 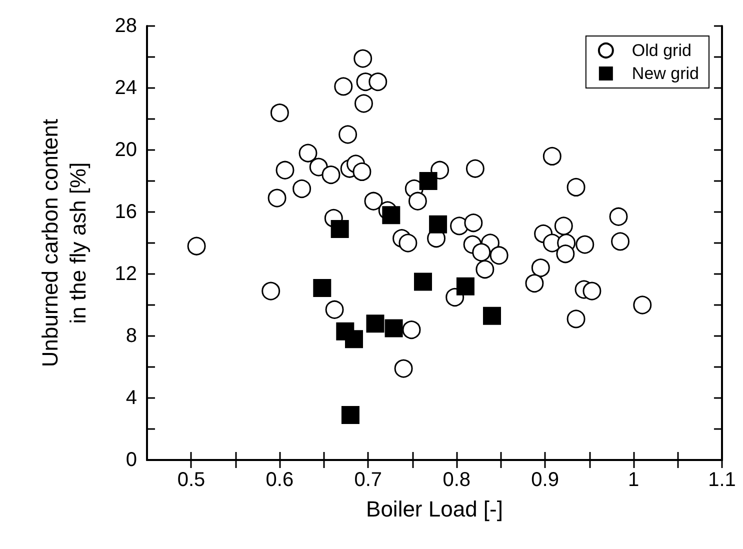 I want to click on legend-label: New grid, so click(x=666, y=73).